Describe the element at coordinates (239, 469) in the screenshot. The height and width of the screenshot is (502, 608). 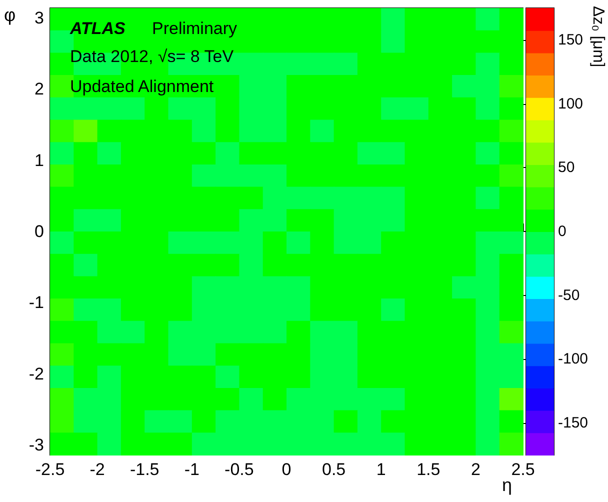
I see `x-tick-label: -0.5` at that location.